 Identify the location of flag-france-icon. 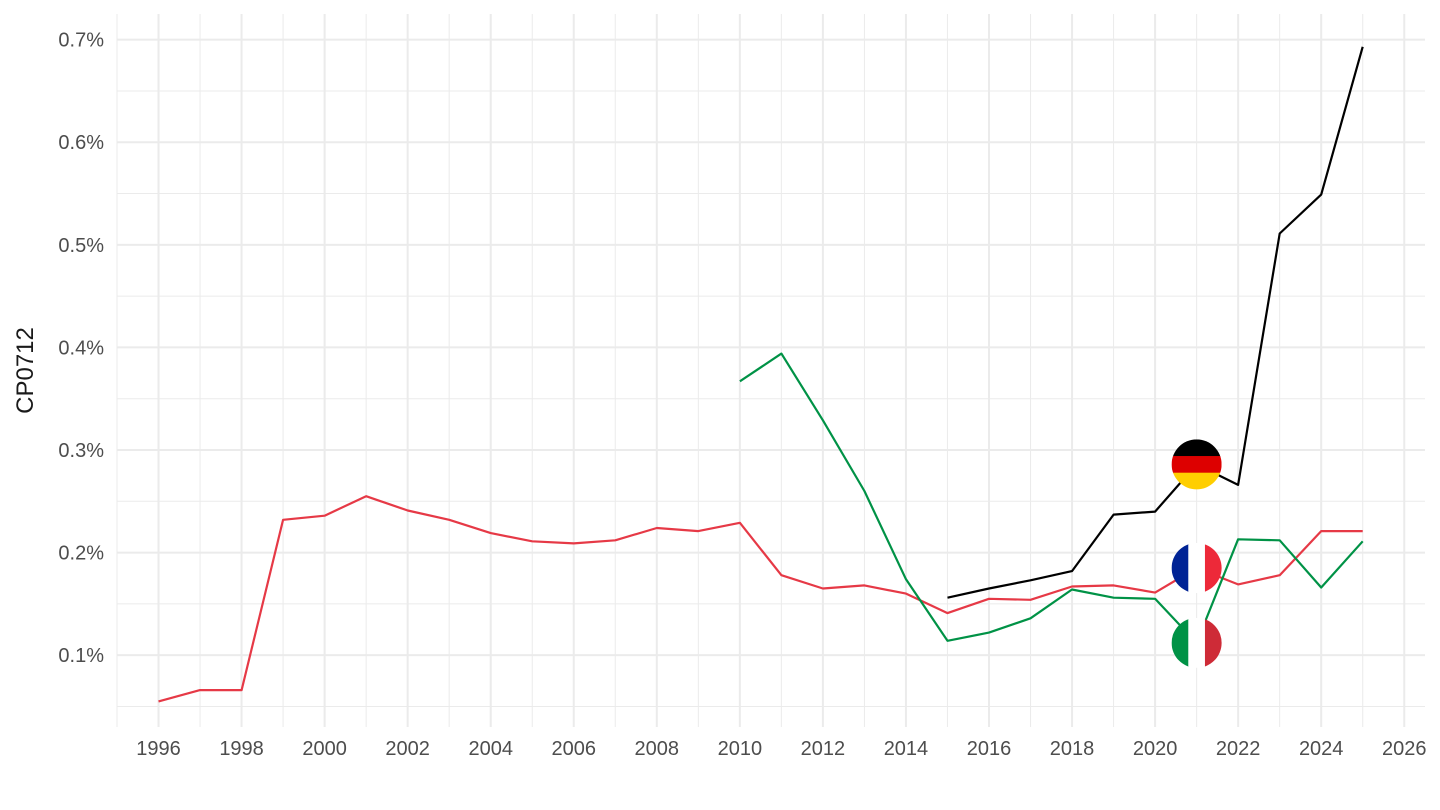
(1196, 567).